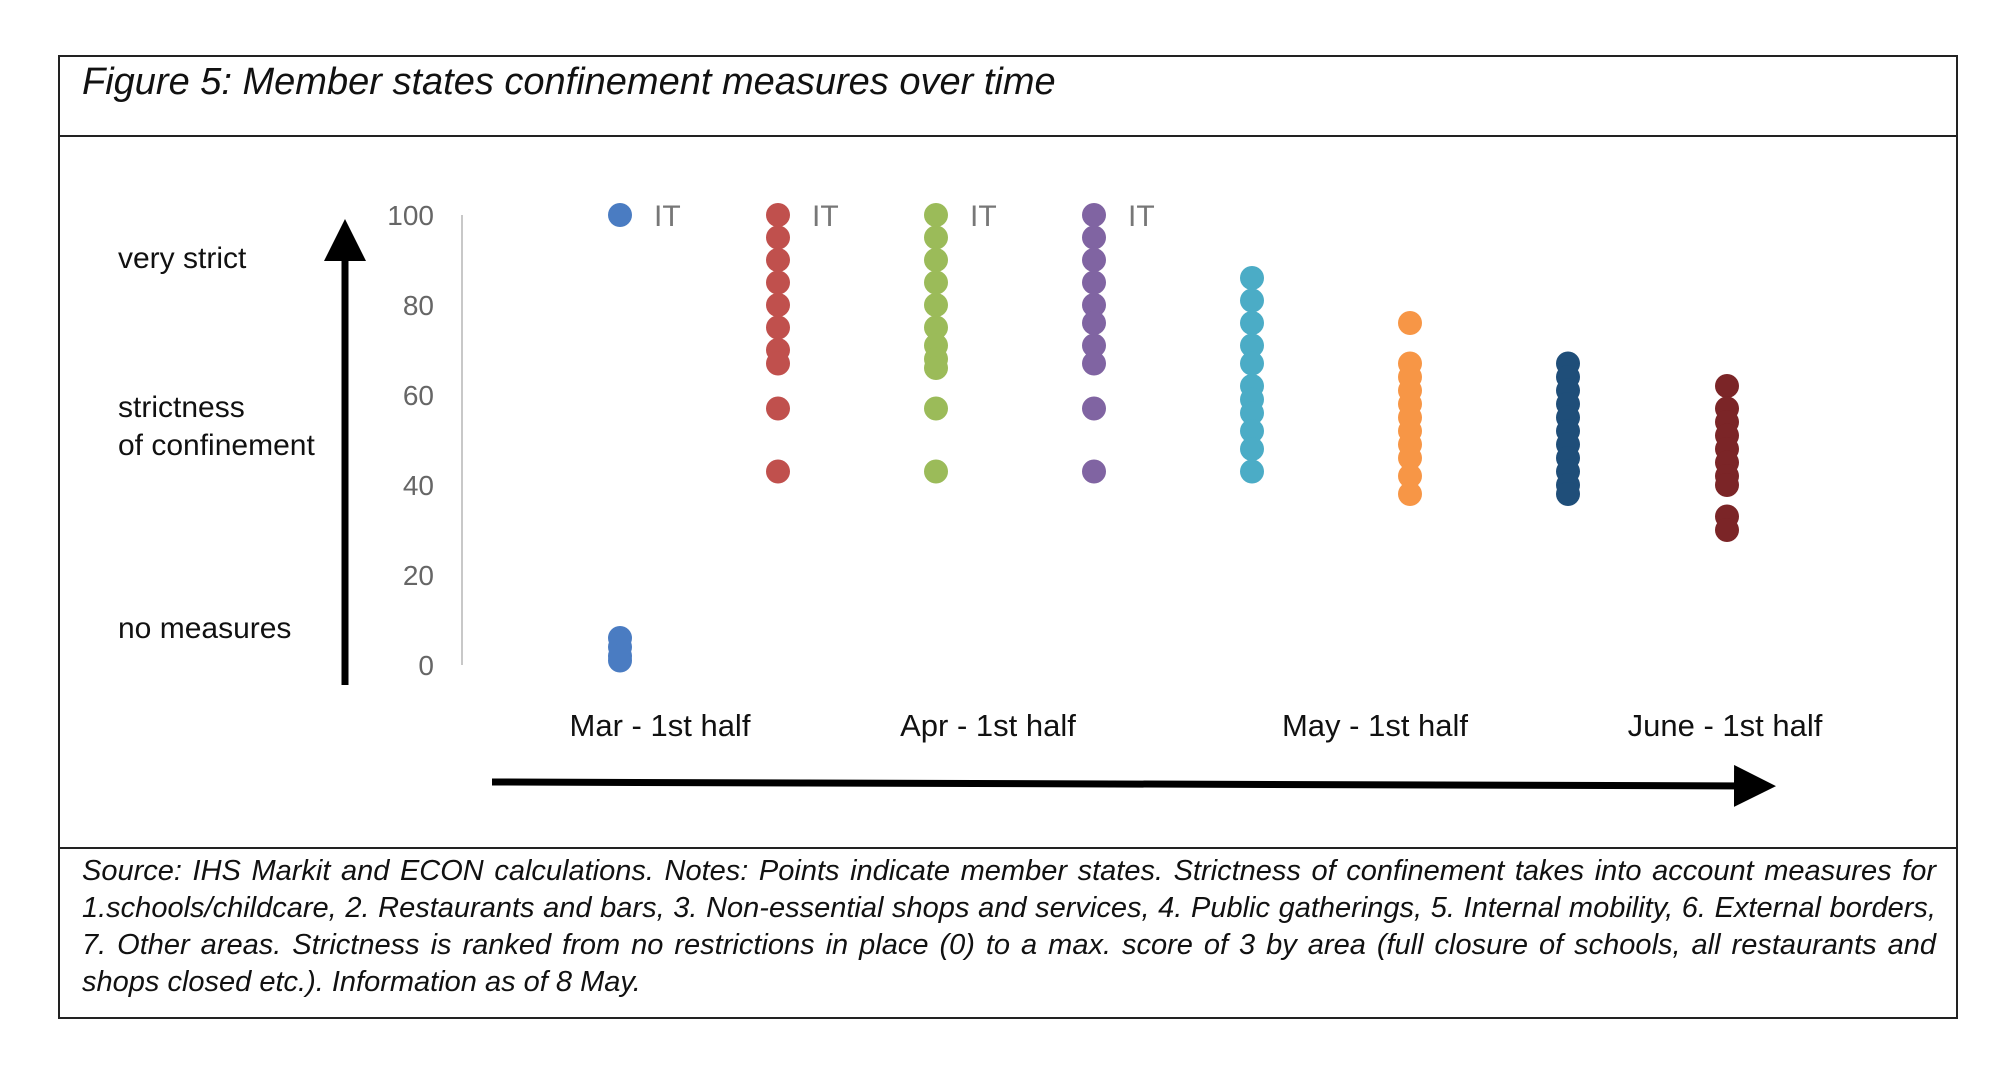 This screenshot has width=2000, height=1079. What do you see at coordinates (216, 445) in the screenshot?
I see `label-of-confinement: of confinement` at bounding box center [216, 445].